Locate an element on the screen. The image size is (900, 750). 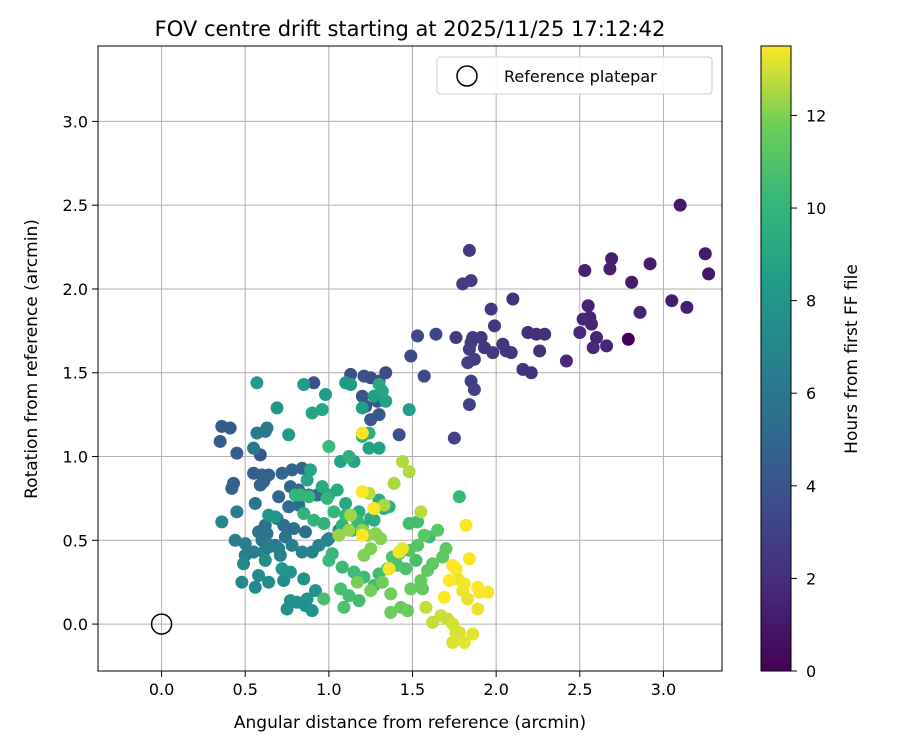
colorbar-gradient is located at coordinates (776, 358).